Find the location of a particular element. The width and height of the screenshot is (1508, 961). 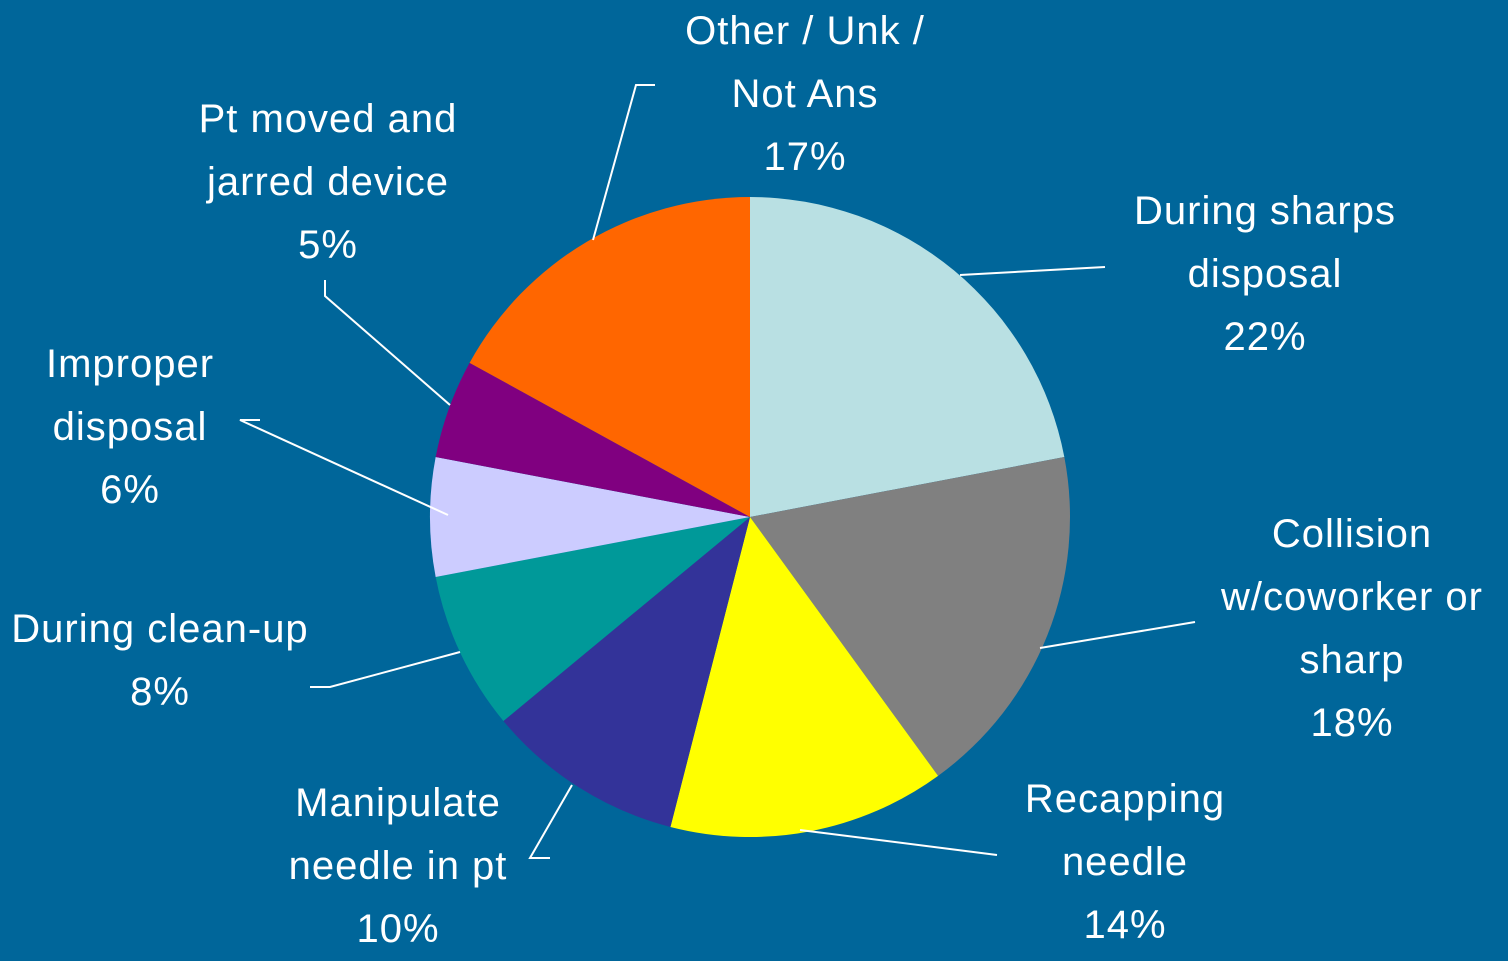

slice-label: Other / Unk / Not Ans 17% is located at coordinates (805, 94).